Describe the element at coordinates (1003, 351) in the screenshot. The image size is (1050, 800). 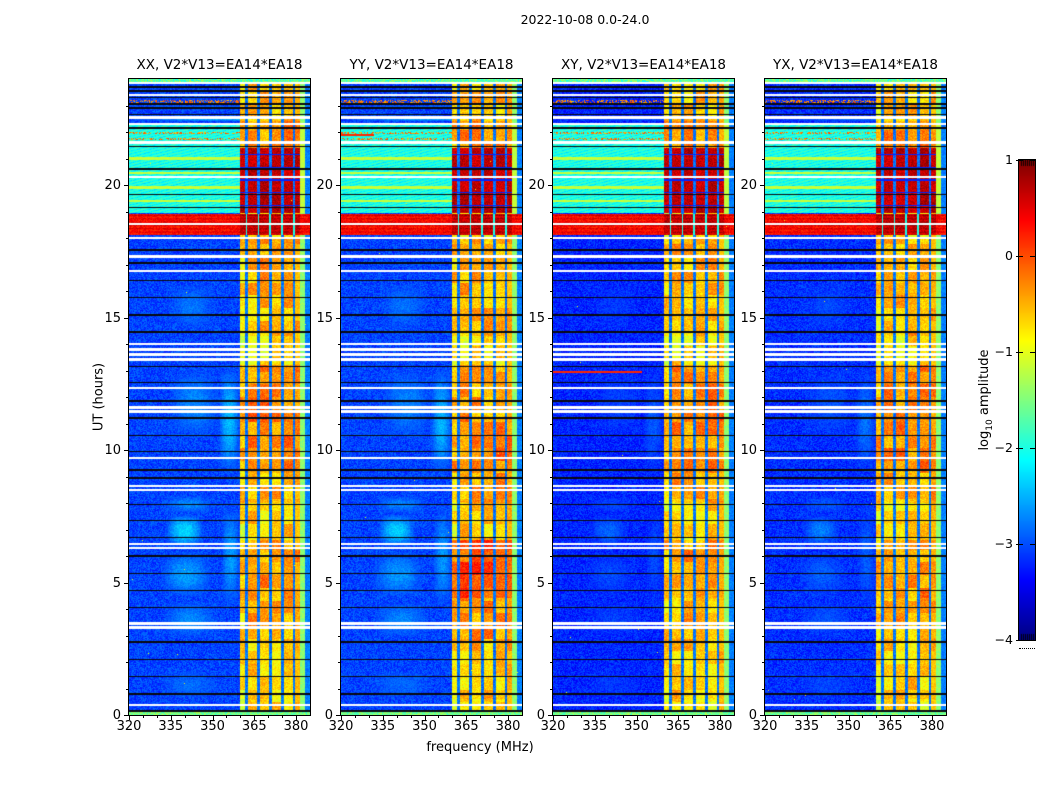
I see `colorbar-tick-label: −1` at that location.